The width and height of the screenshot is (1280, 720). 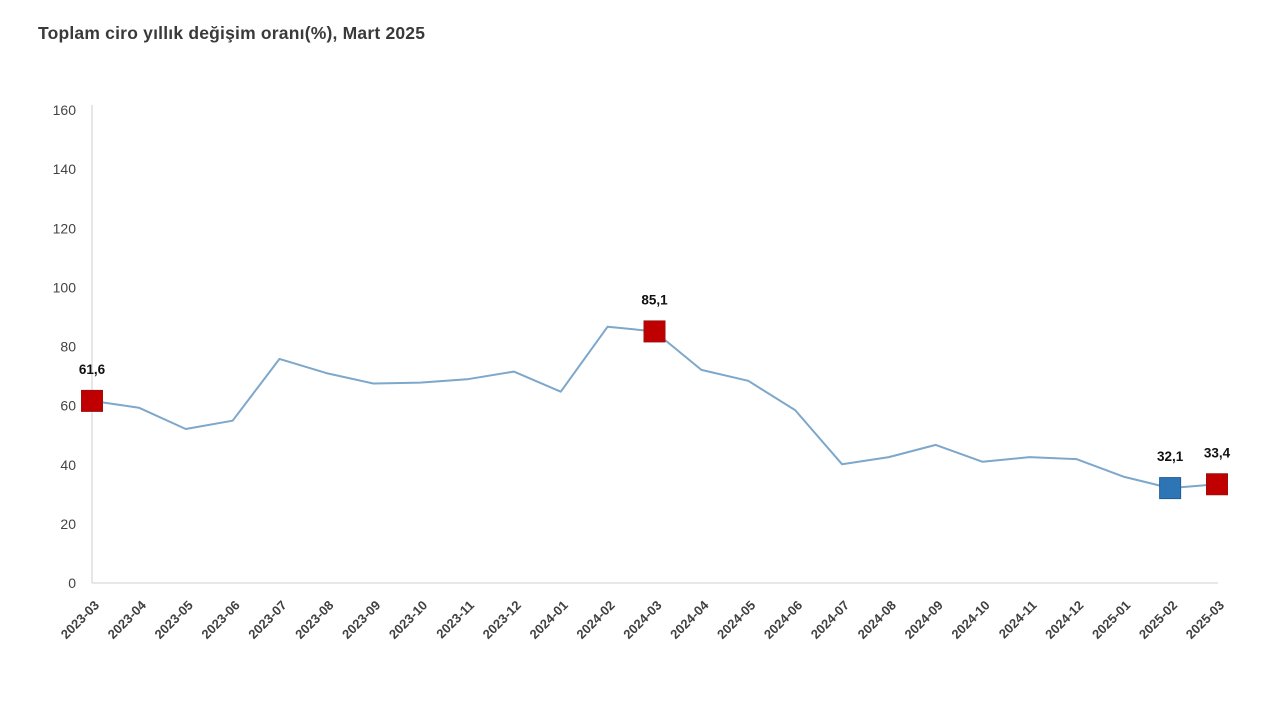 I want to click on data-label-2023-03: 61,6, so click(x=92, y=369).